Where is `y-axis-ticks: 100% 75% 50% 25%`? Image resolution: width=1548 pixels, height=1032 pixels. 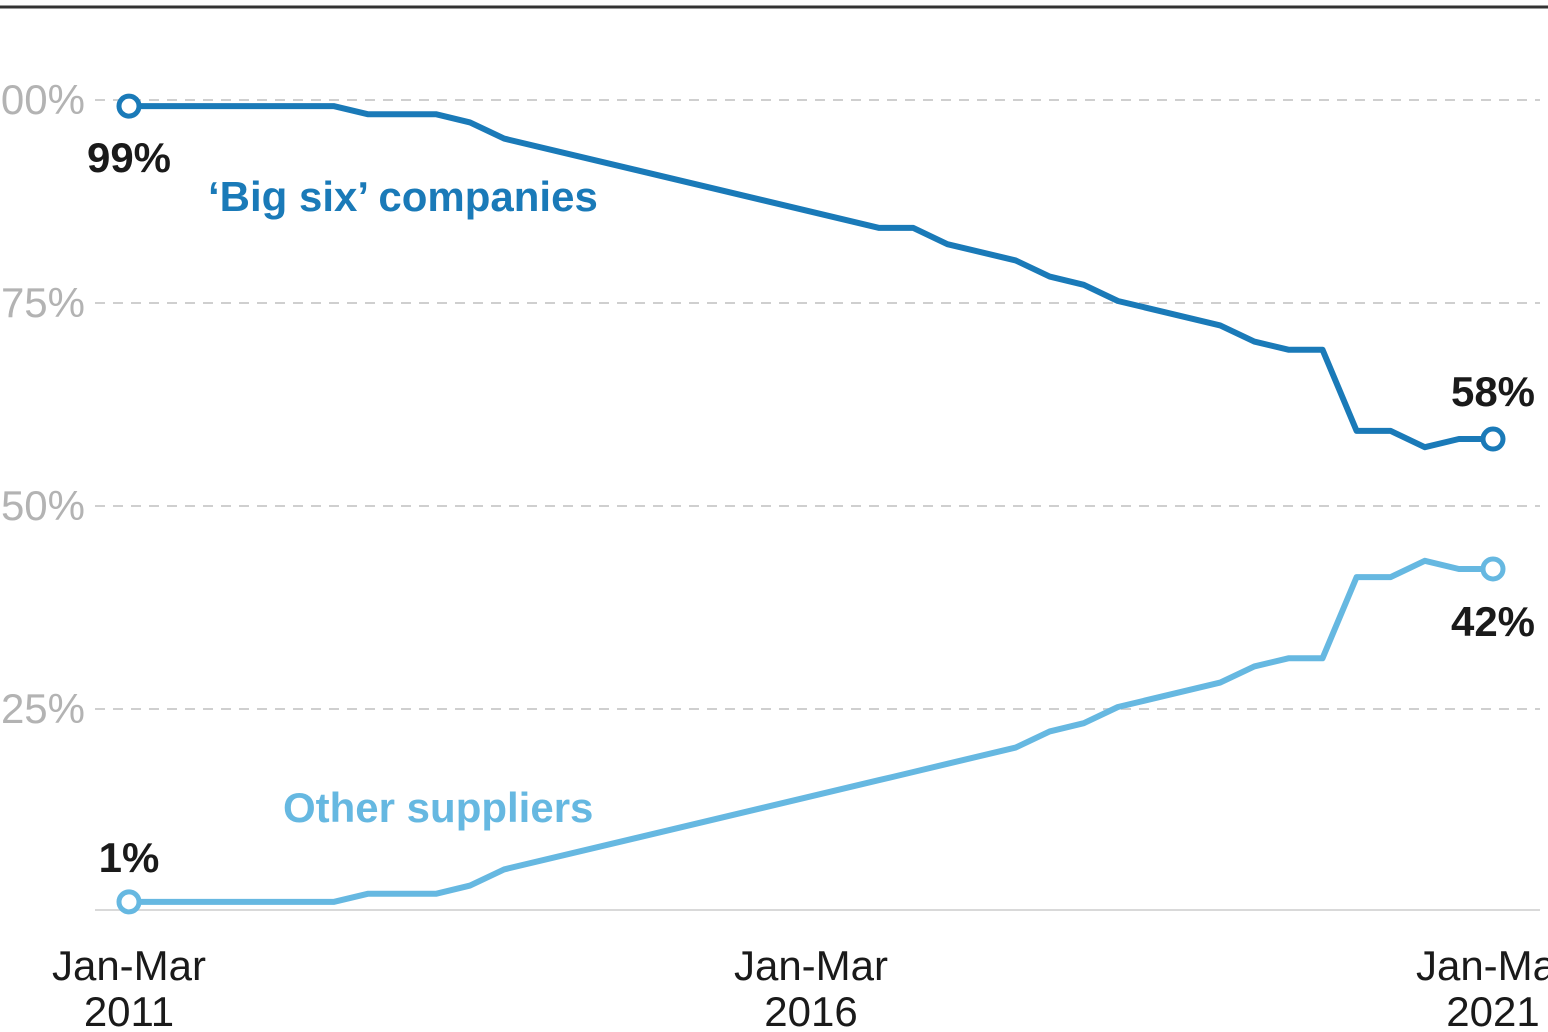
y-axis-ticks: 100% 75% 50% 25% is located at coordinates (42, 404).